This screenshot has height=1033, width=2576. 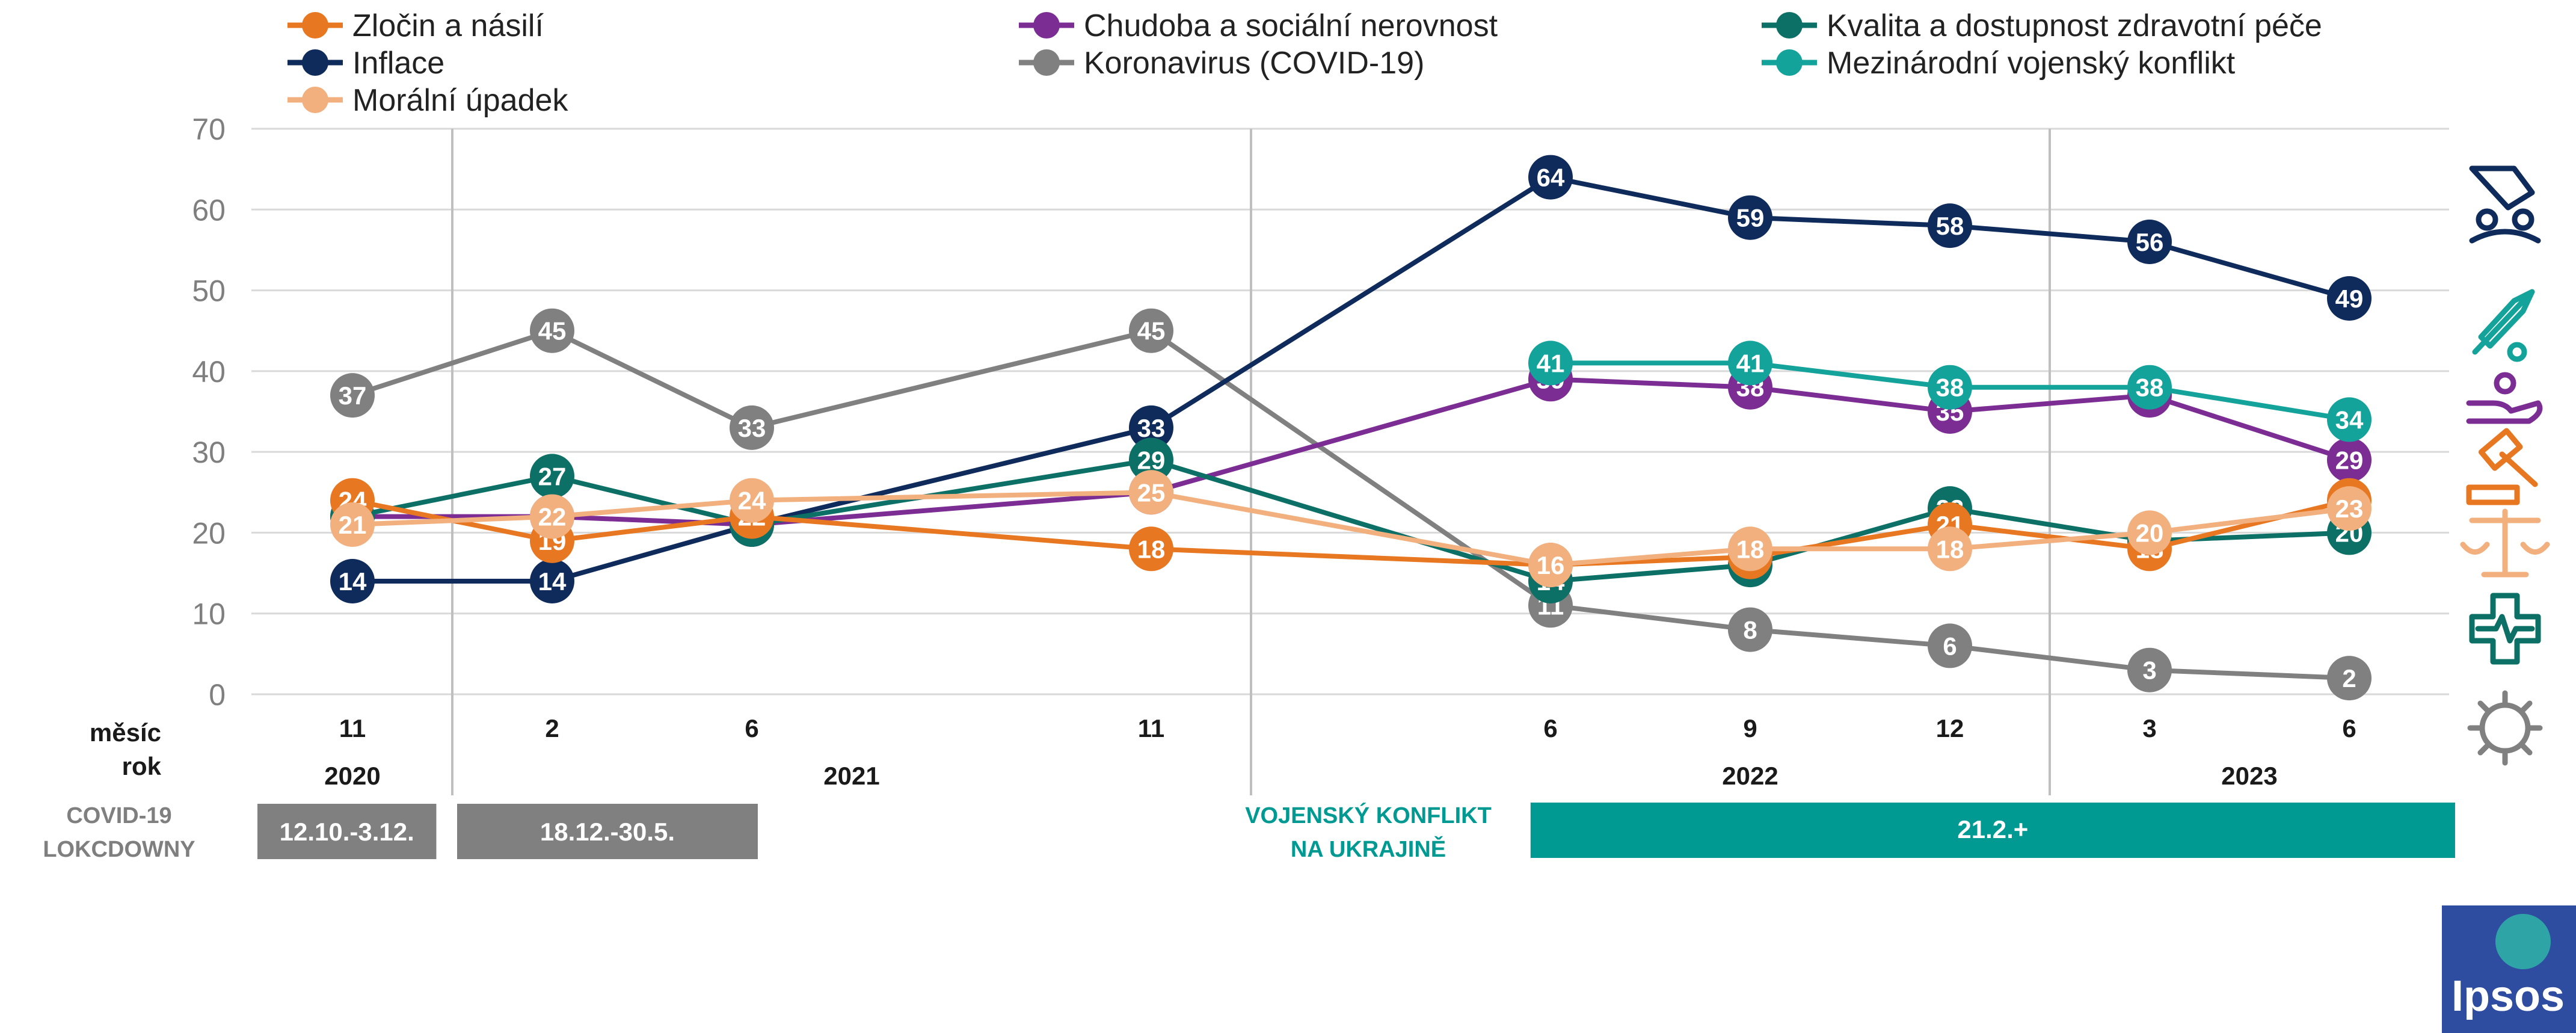 What do you see at coordinates (209, 129) in the screenshot?
I see `y-tick-label: 70` at bounding box center [209, 129].